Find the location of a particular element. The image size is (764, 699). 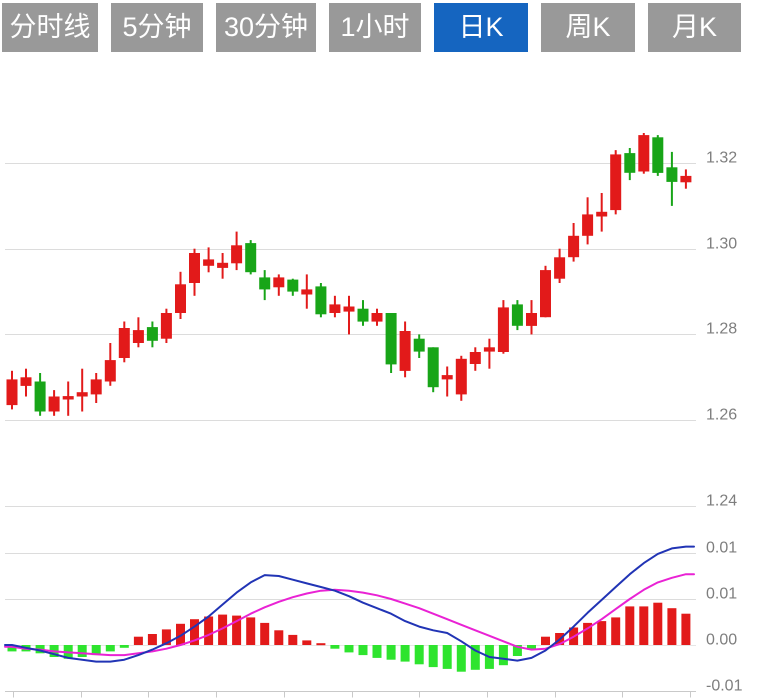

x-axis is located at coordinates (350, 694).